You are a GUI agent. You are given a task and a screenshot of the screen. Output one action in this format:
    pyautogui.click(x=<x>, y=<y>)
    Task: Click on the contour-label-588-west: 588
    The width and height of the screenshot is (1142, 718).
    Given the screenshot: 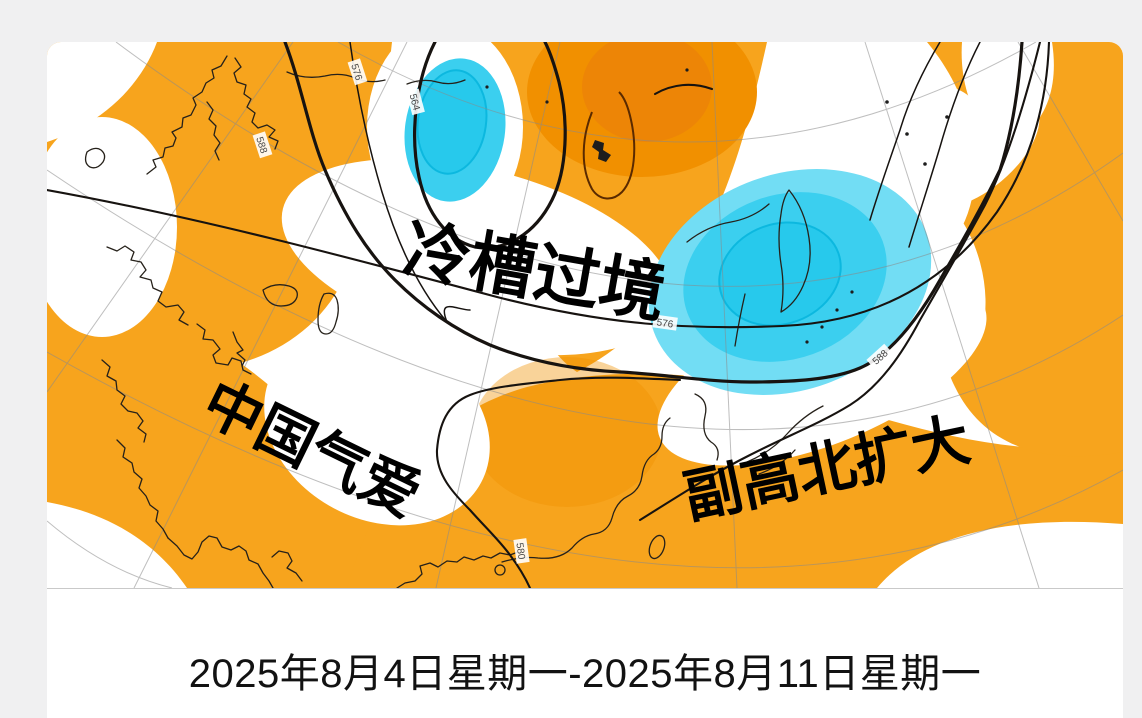 What is the action you would take?
    pyautogui.click(x=261, y=146)
    